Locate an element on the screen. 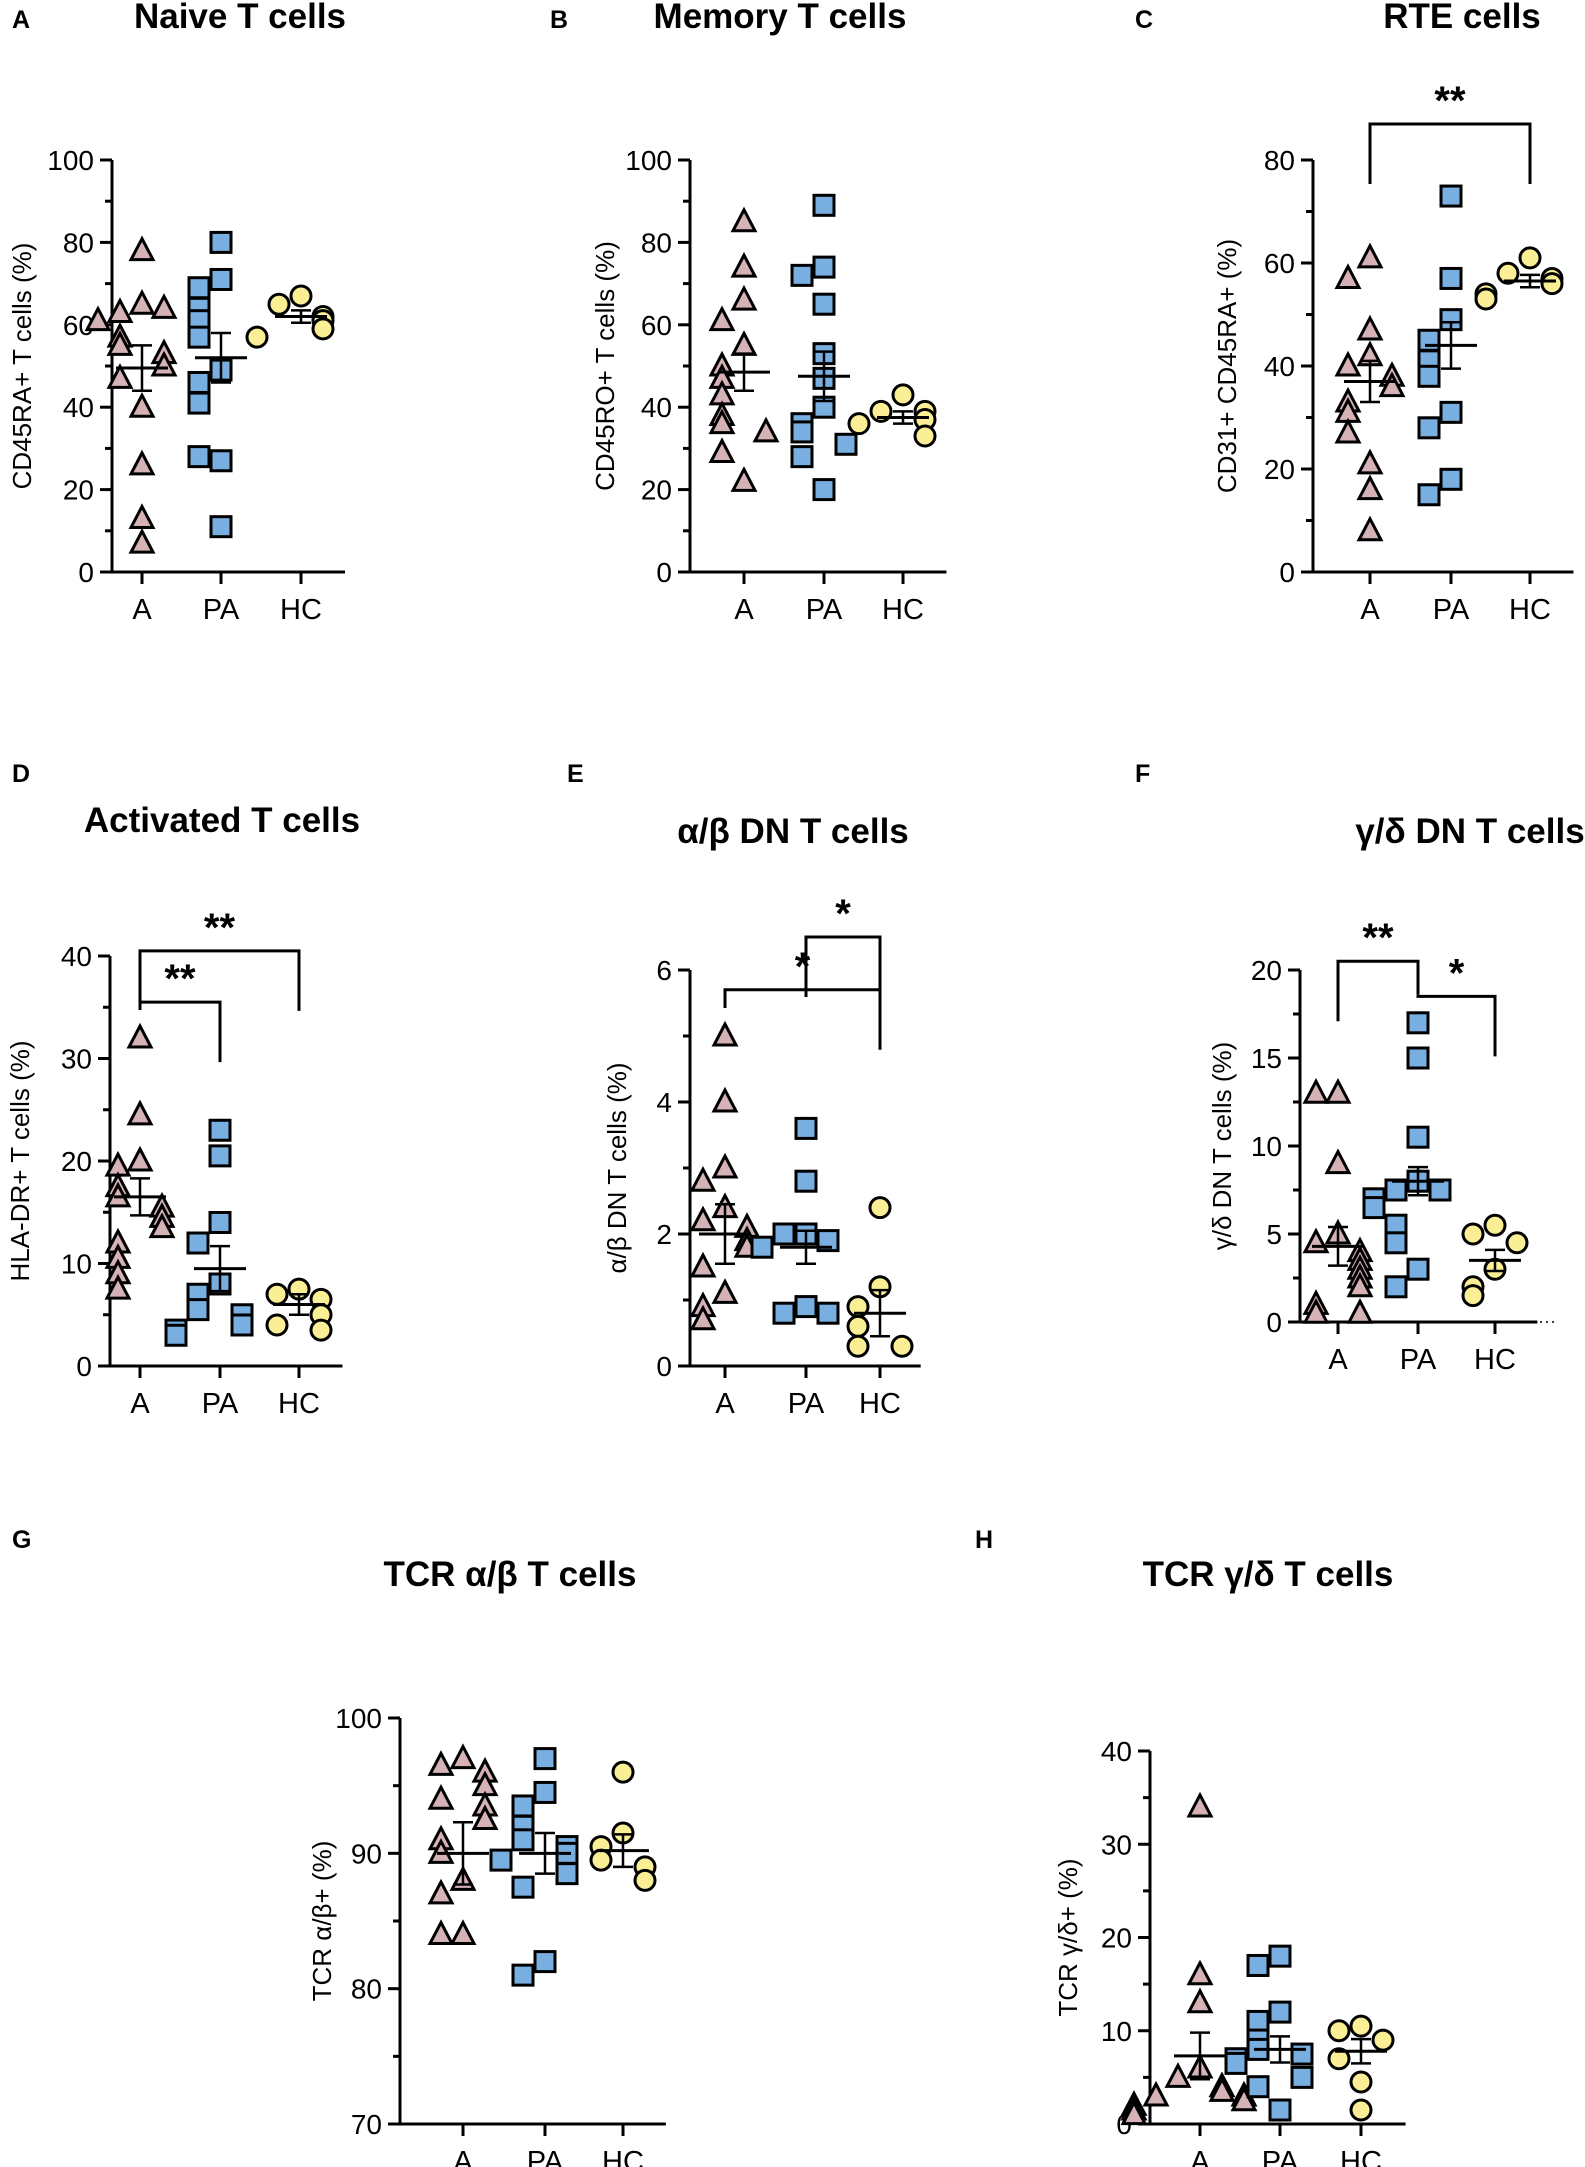  y-axis-label: CD31+ CD45RA+ (%) is located at coordinates (1227, 366).